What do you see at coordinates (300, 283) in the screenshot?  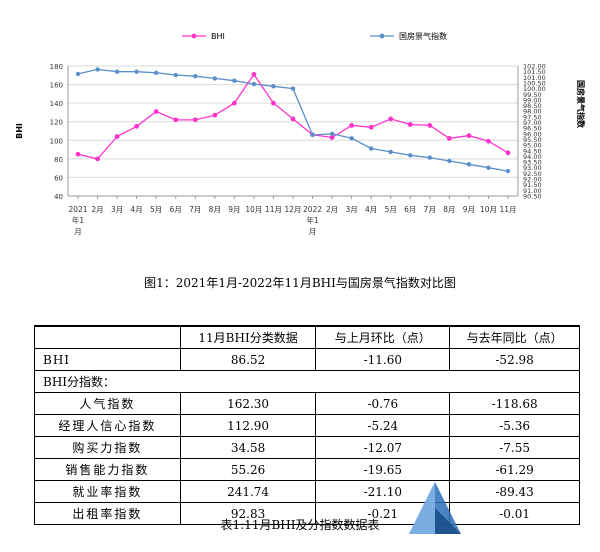 I see `figure-caption: 图1：2021年1月-2022年11月BHI与国房景气指数对比图` at bounding box center [300, 283].